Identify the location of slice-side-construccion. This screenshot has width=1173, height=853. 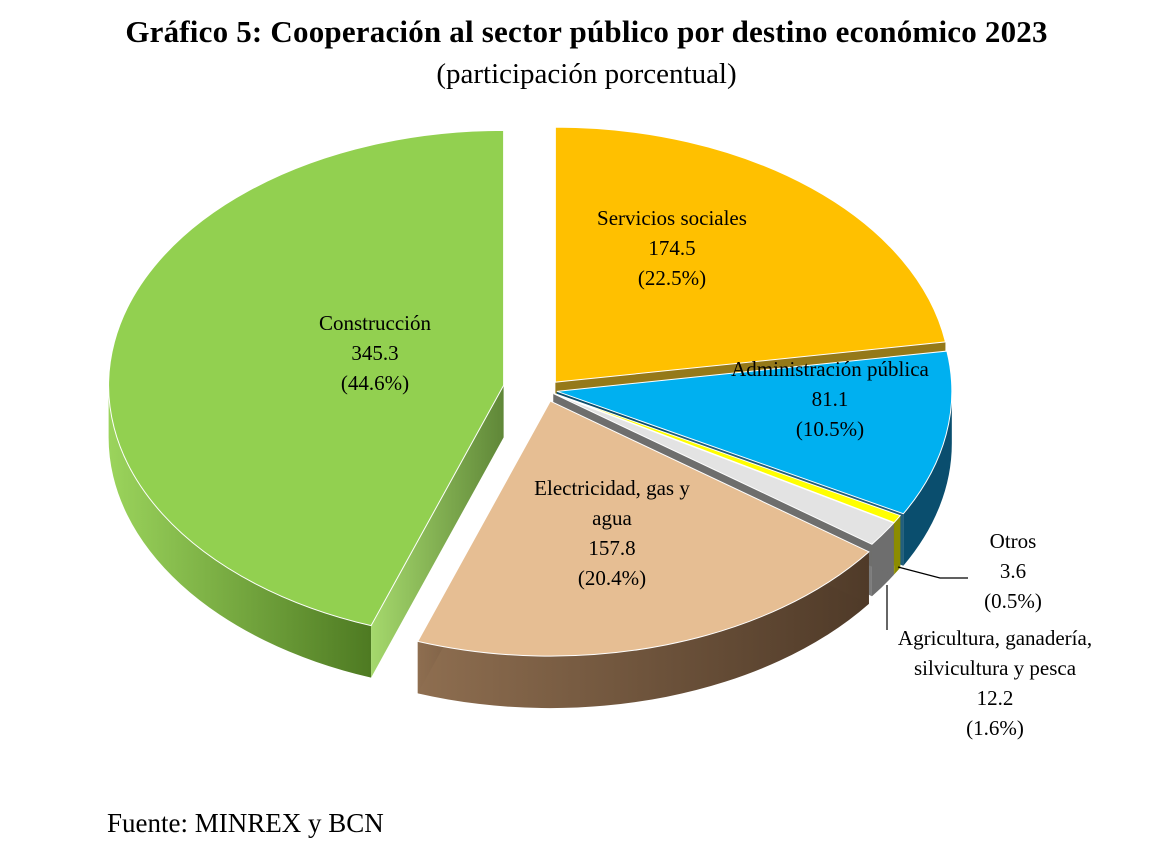
(240, 531).